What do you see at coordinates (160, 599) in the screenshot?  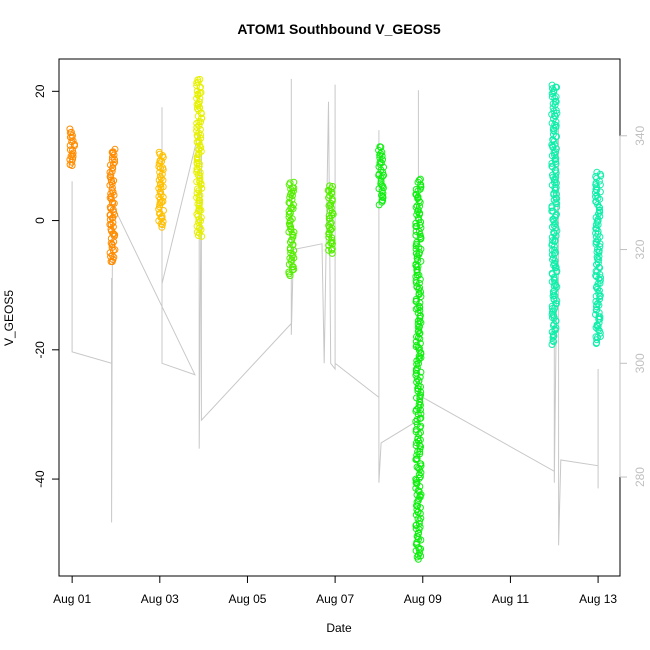 I see `x-tick-label: Aug 03` at bounding box center [160, 599].